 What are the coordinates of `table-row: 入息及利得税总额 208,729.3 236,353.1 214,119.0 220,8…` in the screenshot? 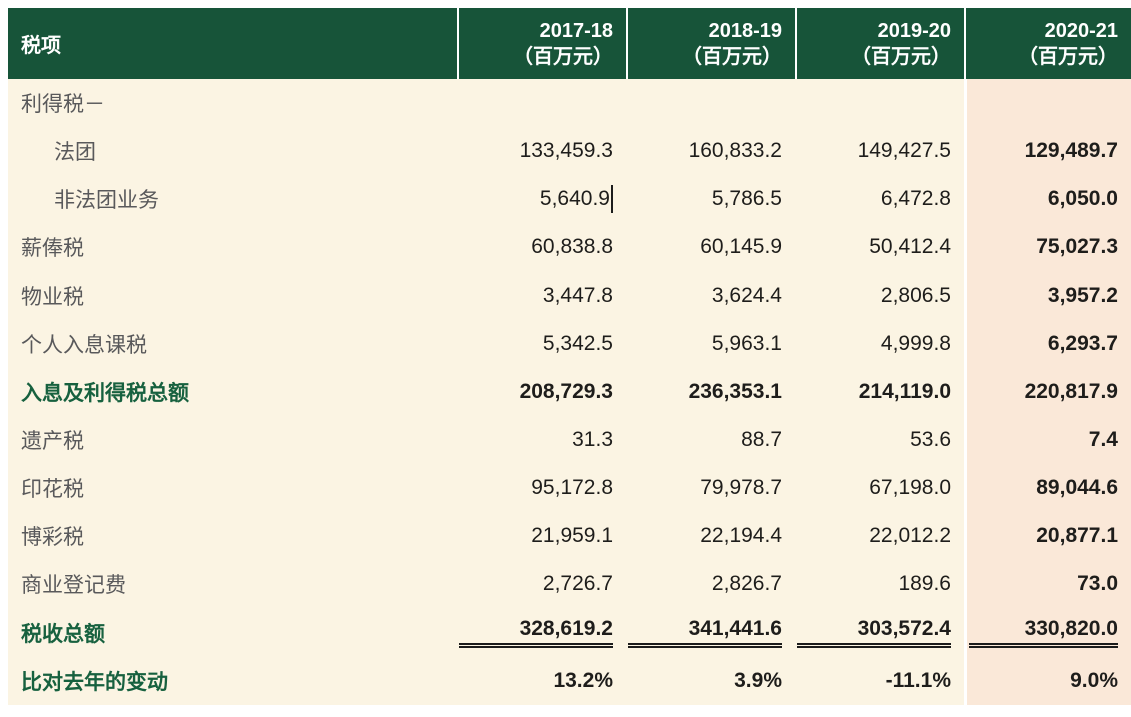 It's located at (569, 391).